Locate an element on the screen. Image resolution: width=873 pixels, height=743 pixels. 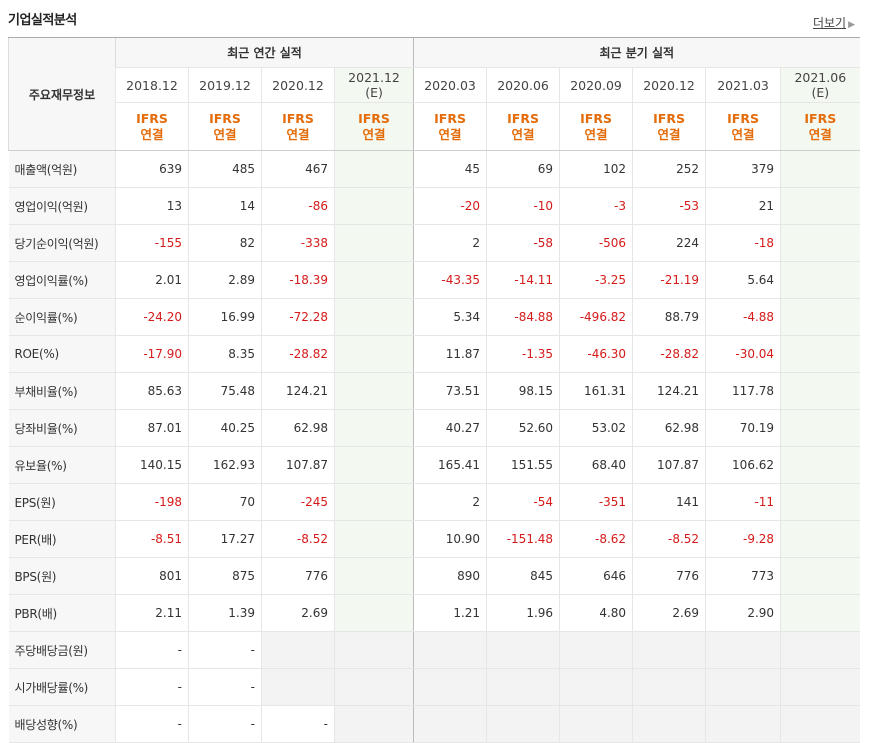
table-cell: 21 is located at coordinates (743, 206).